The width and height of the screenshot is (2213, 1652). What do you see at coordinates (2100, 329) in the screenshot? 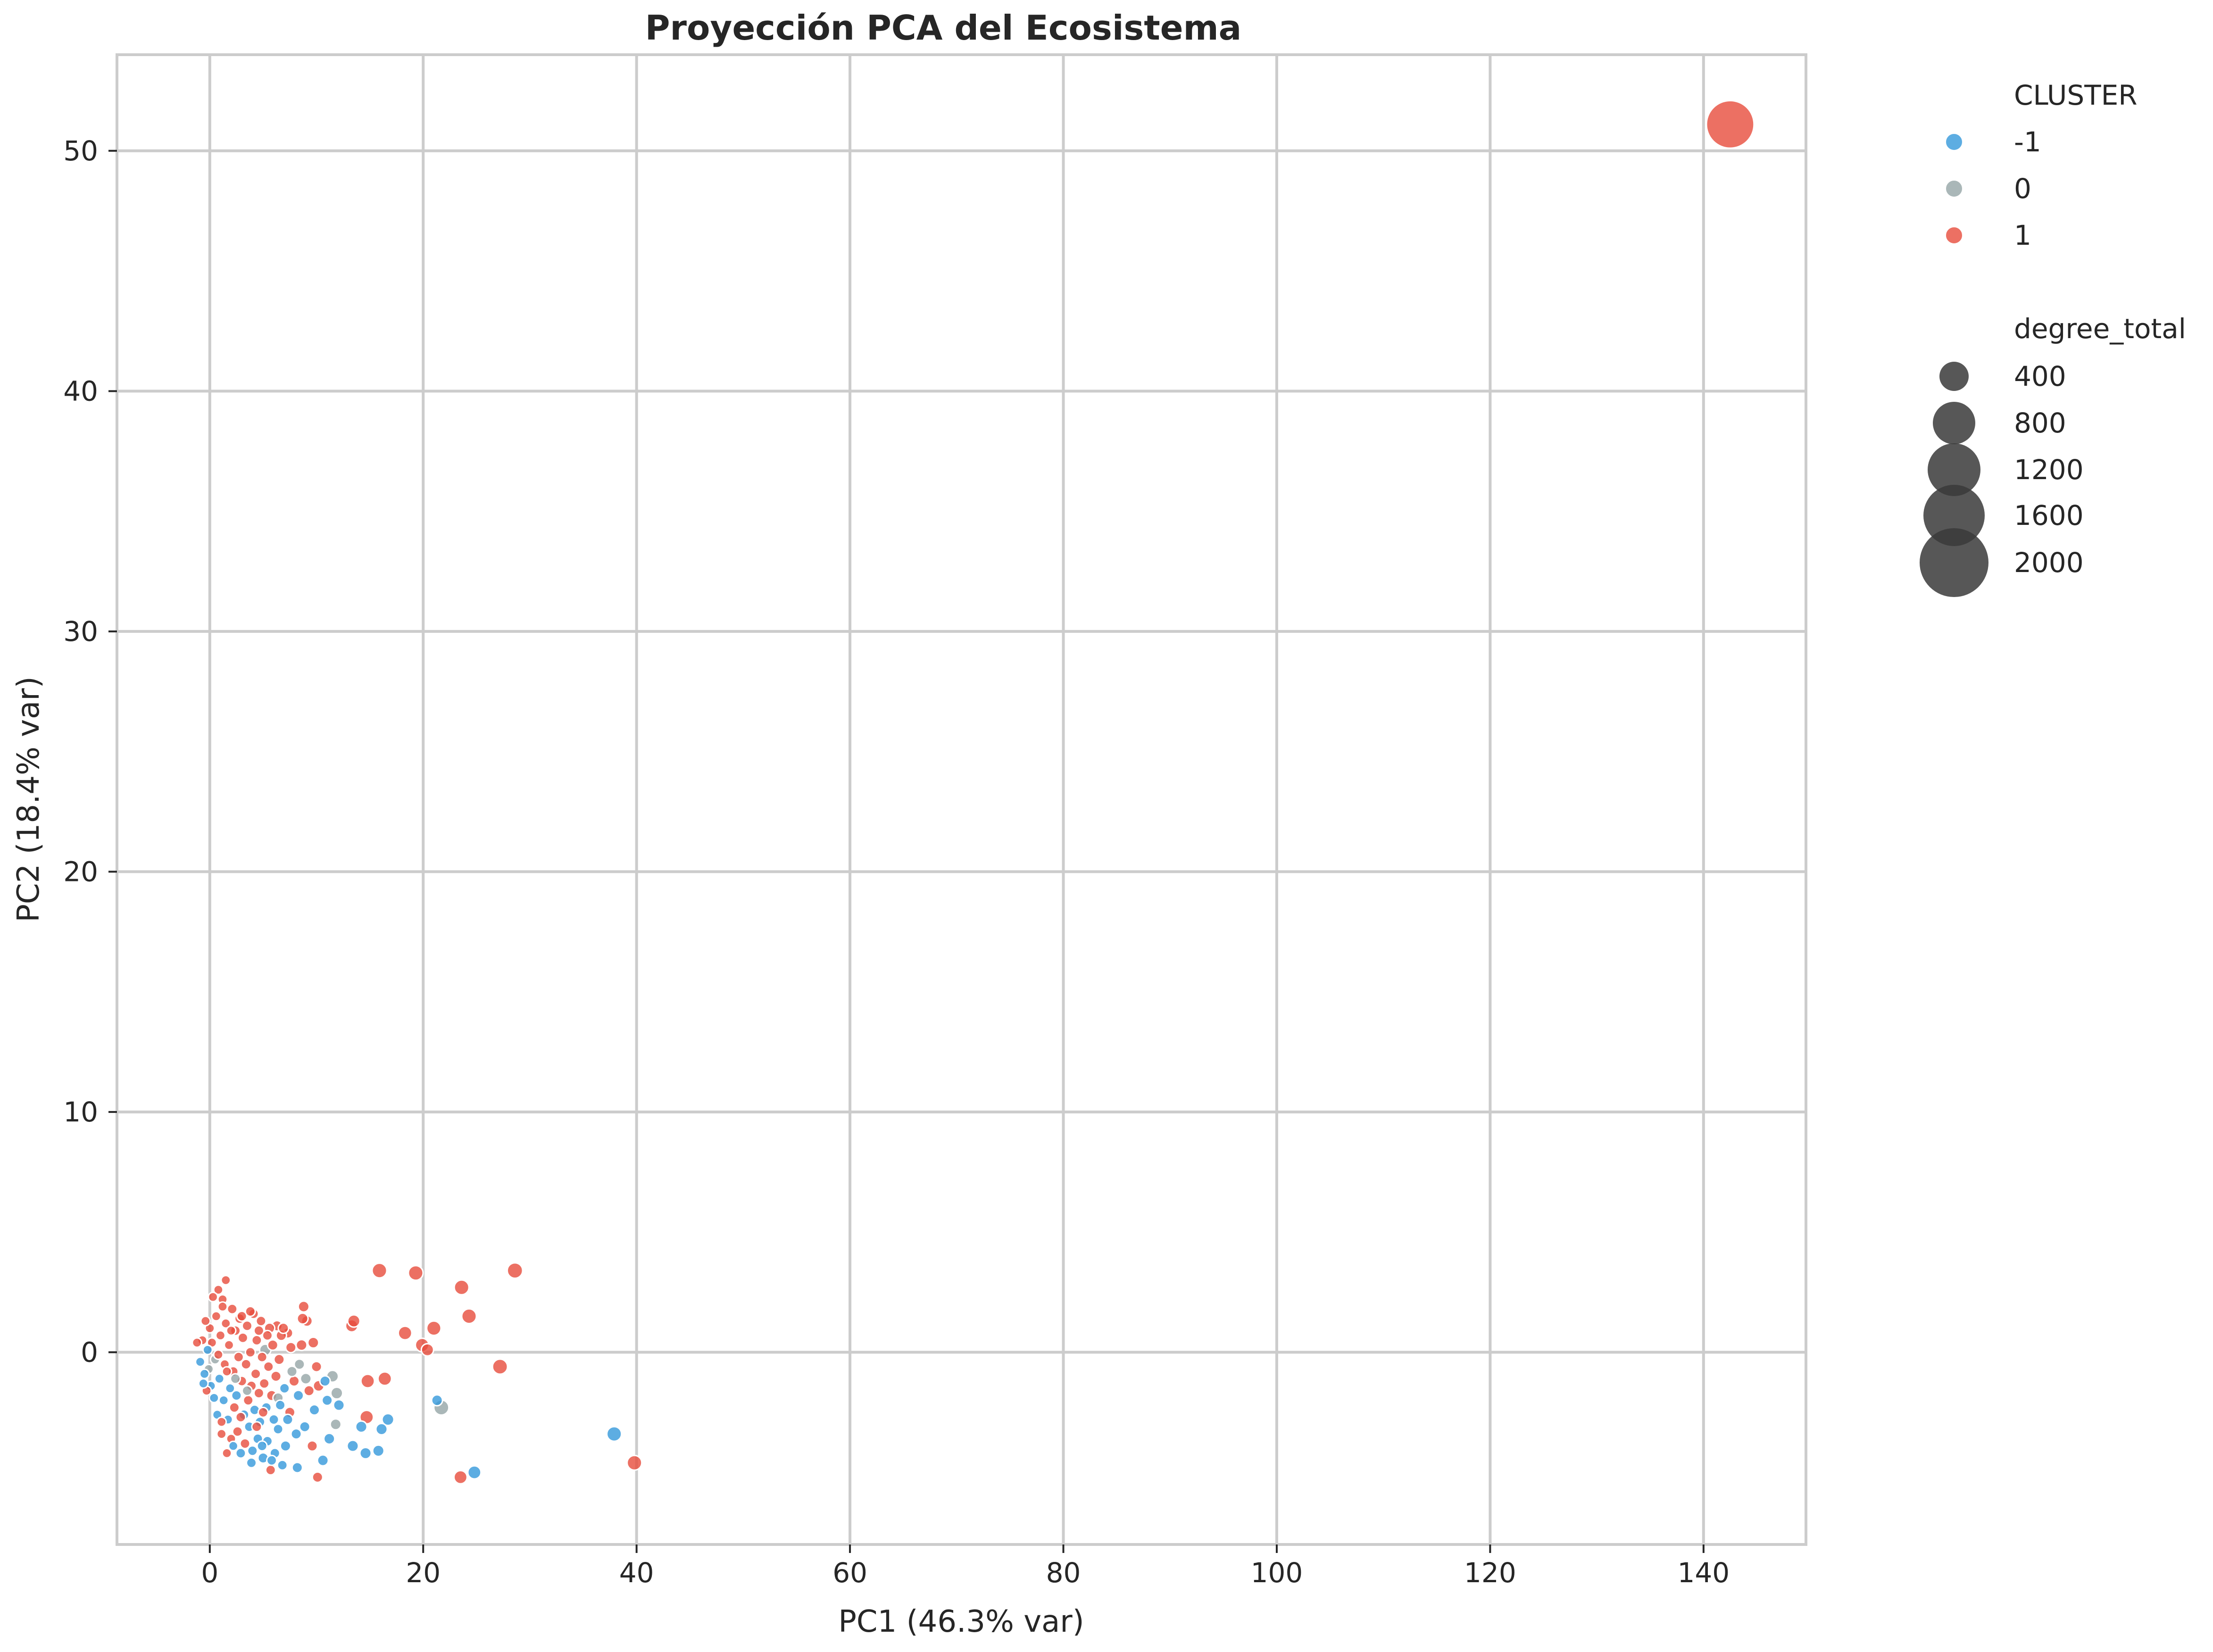
I see `legend-size-title: degree_total` at bounding box center [2100, 329].